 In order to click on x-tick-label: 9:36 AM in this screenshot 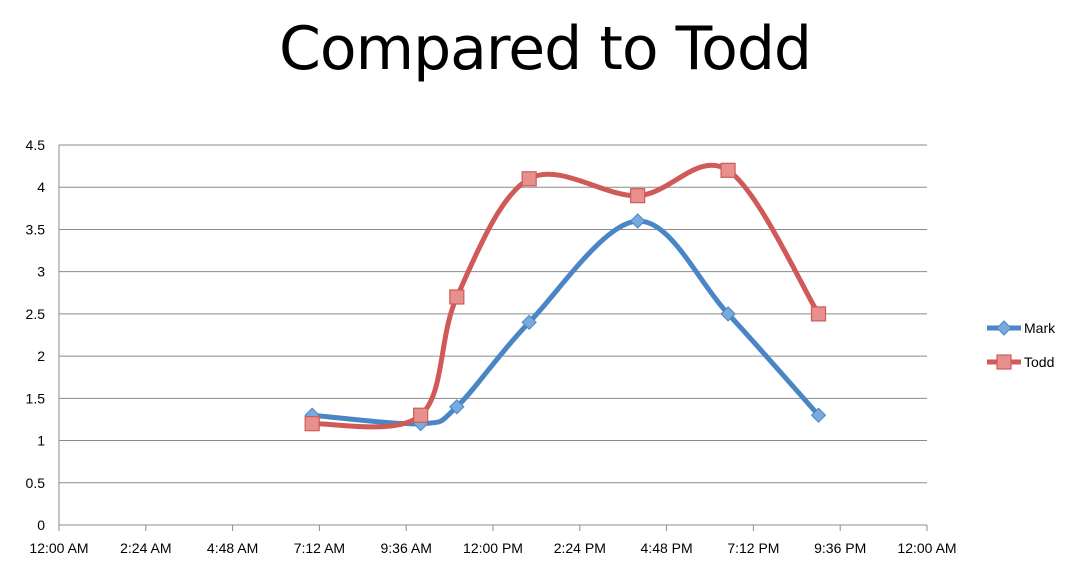, I will do `click(406, 548)`.